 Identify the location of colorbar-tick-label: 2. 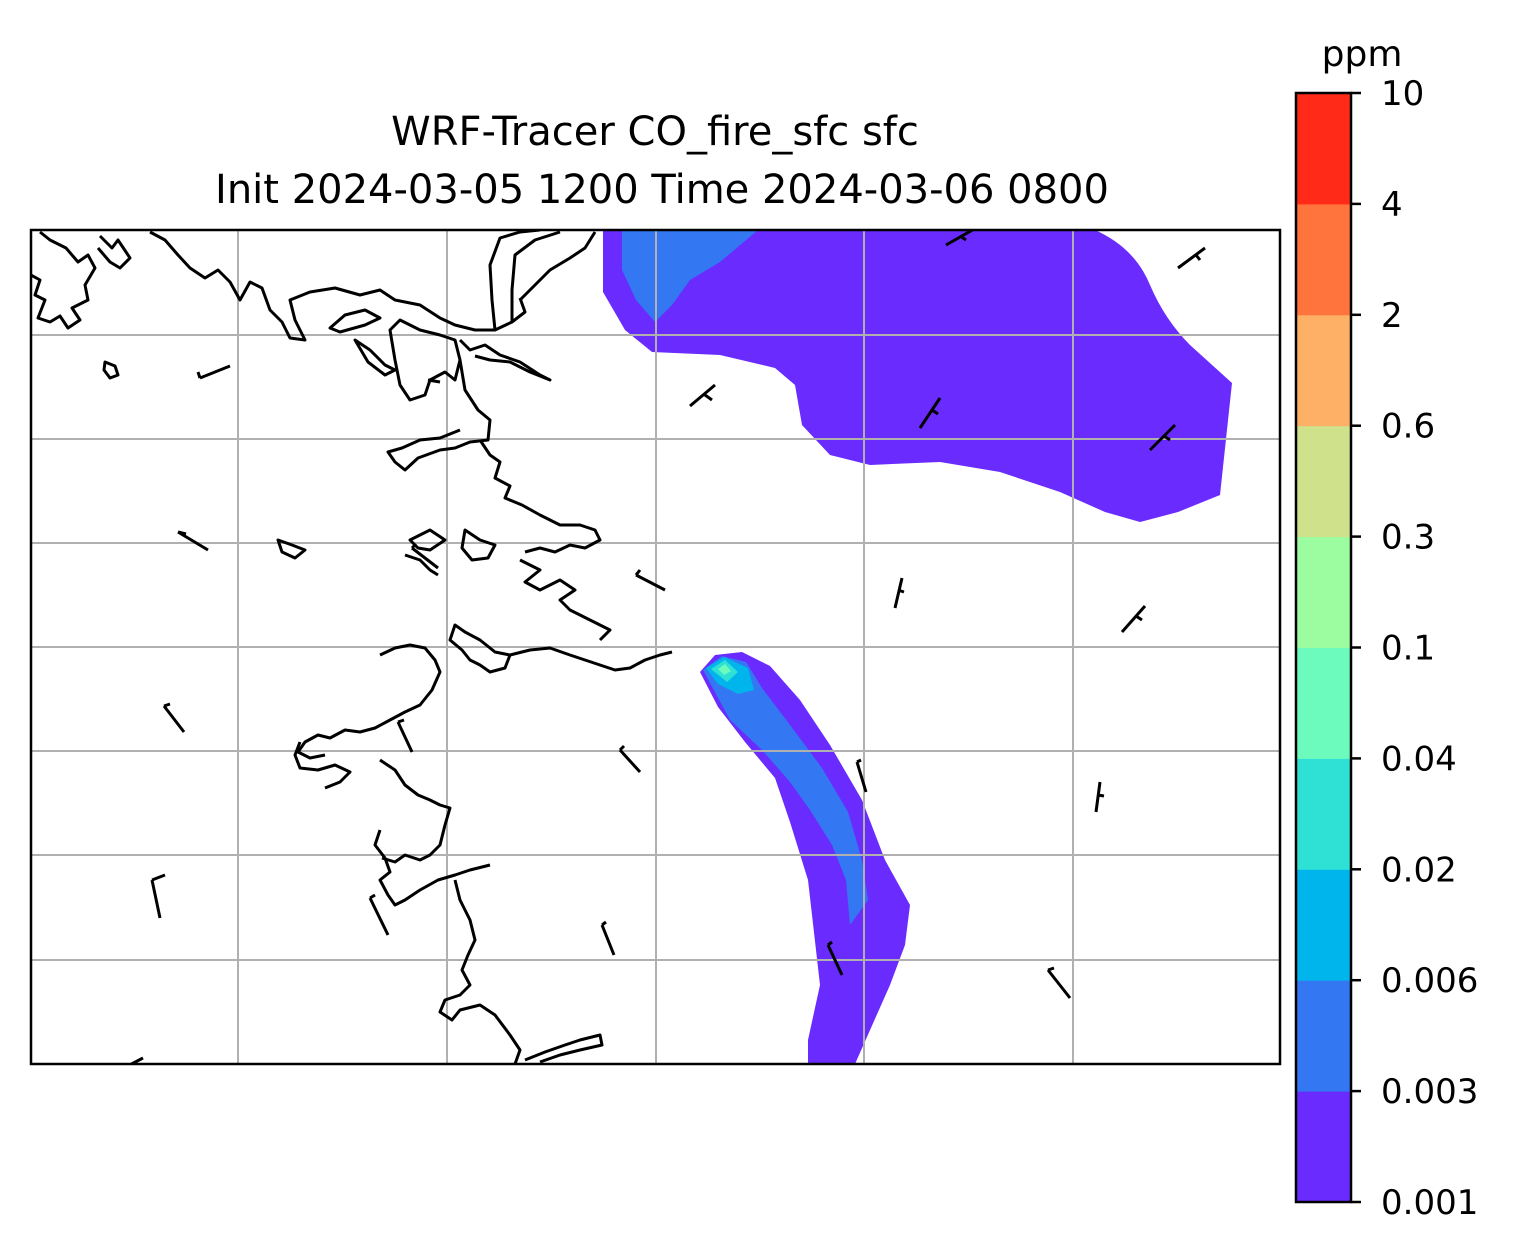
(1392, 316).